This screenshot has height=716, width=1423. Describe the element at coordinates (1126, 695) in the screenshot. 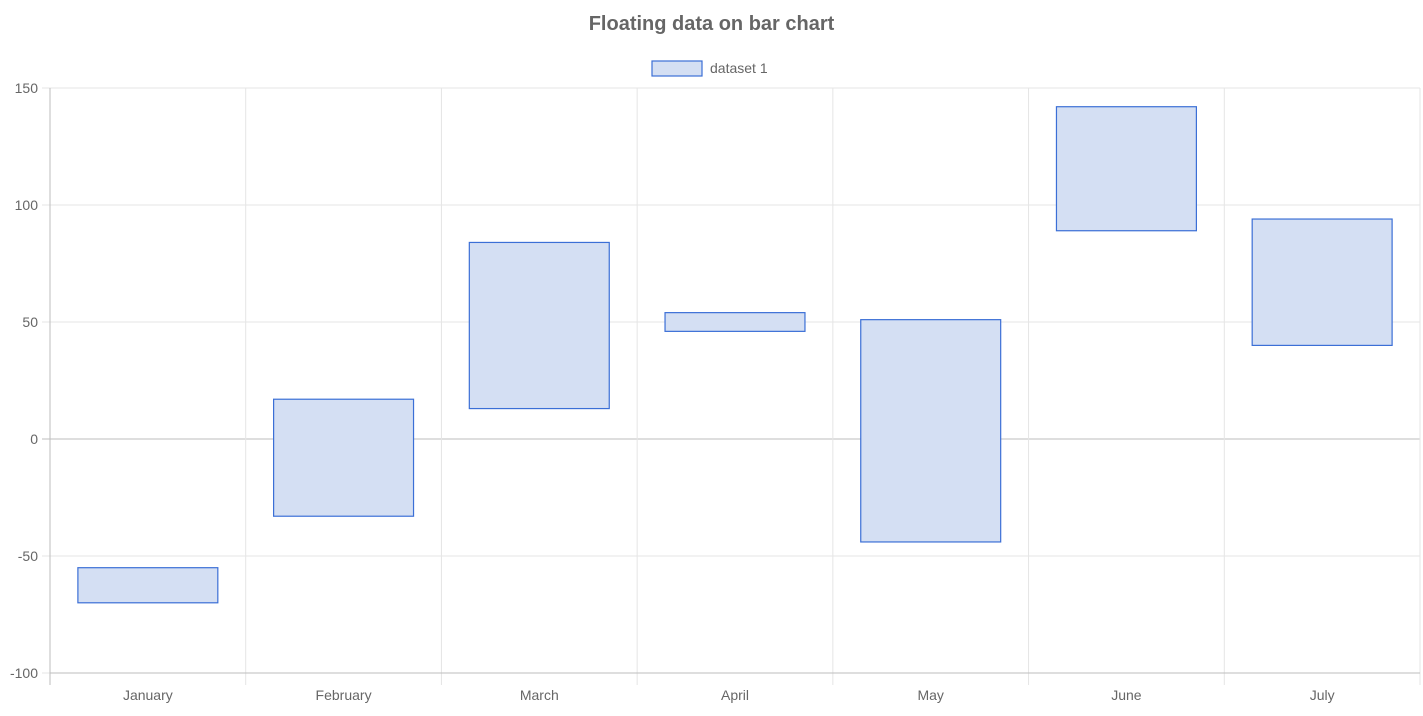

I see `x-tick-label: June` at that location.